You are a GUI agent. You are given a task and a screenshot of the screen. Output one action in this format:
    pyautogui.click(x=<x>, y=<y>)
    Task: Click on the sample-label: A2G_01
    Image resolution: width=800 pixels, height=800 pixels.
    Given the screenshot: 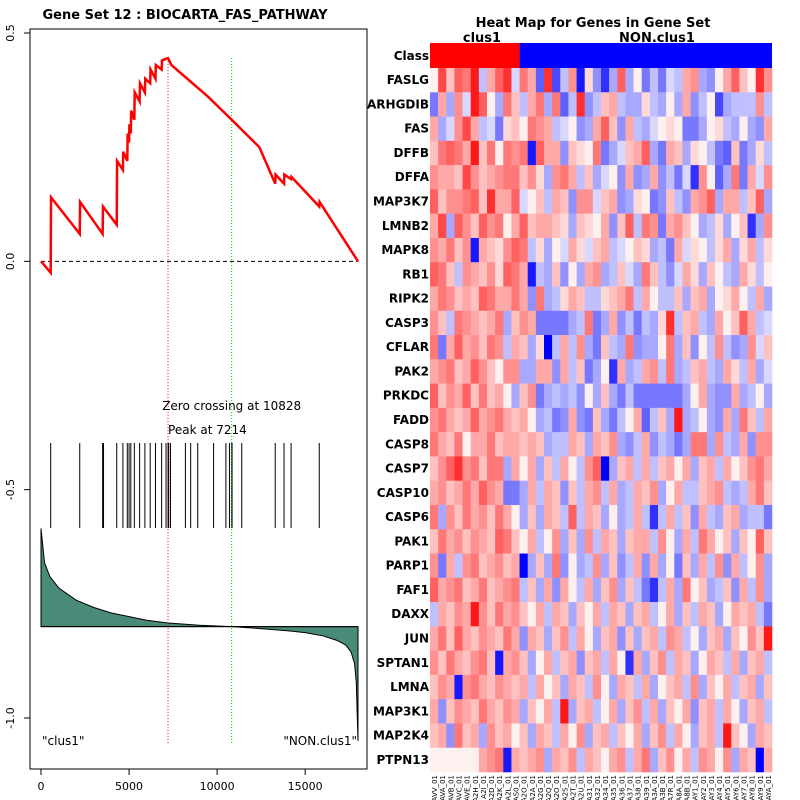 What is the action you would take?
    pyautogui.click(x=541, y=787)
    